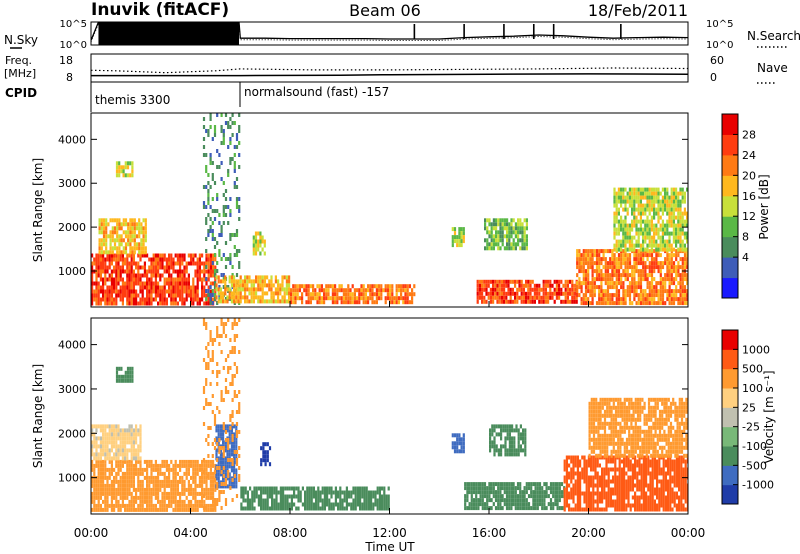 This screenshot has height=554, width=800. What do you see at coordinates (38, 416) in the screenshot?
I see `velocity-ylabel: Slant Range [km]` at bounding box center [38, 416].